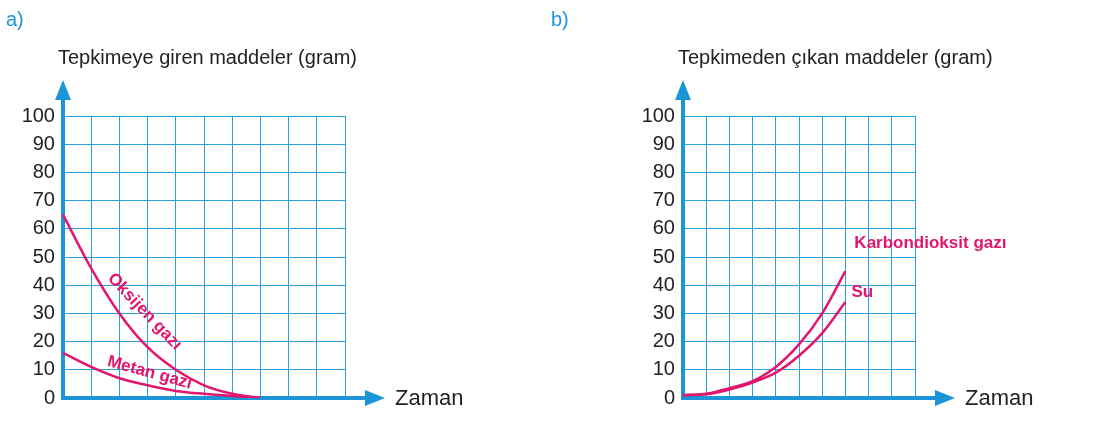 Image resolution: width=1102 pixels, height=446 pixels. What do you see at coordinates (150, 372) in the screenshot?
I see `text: Metan gazı` at bounding box center [150, 372].